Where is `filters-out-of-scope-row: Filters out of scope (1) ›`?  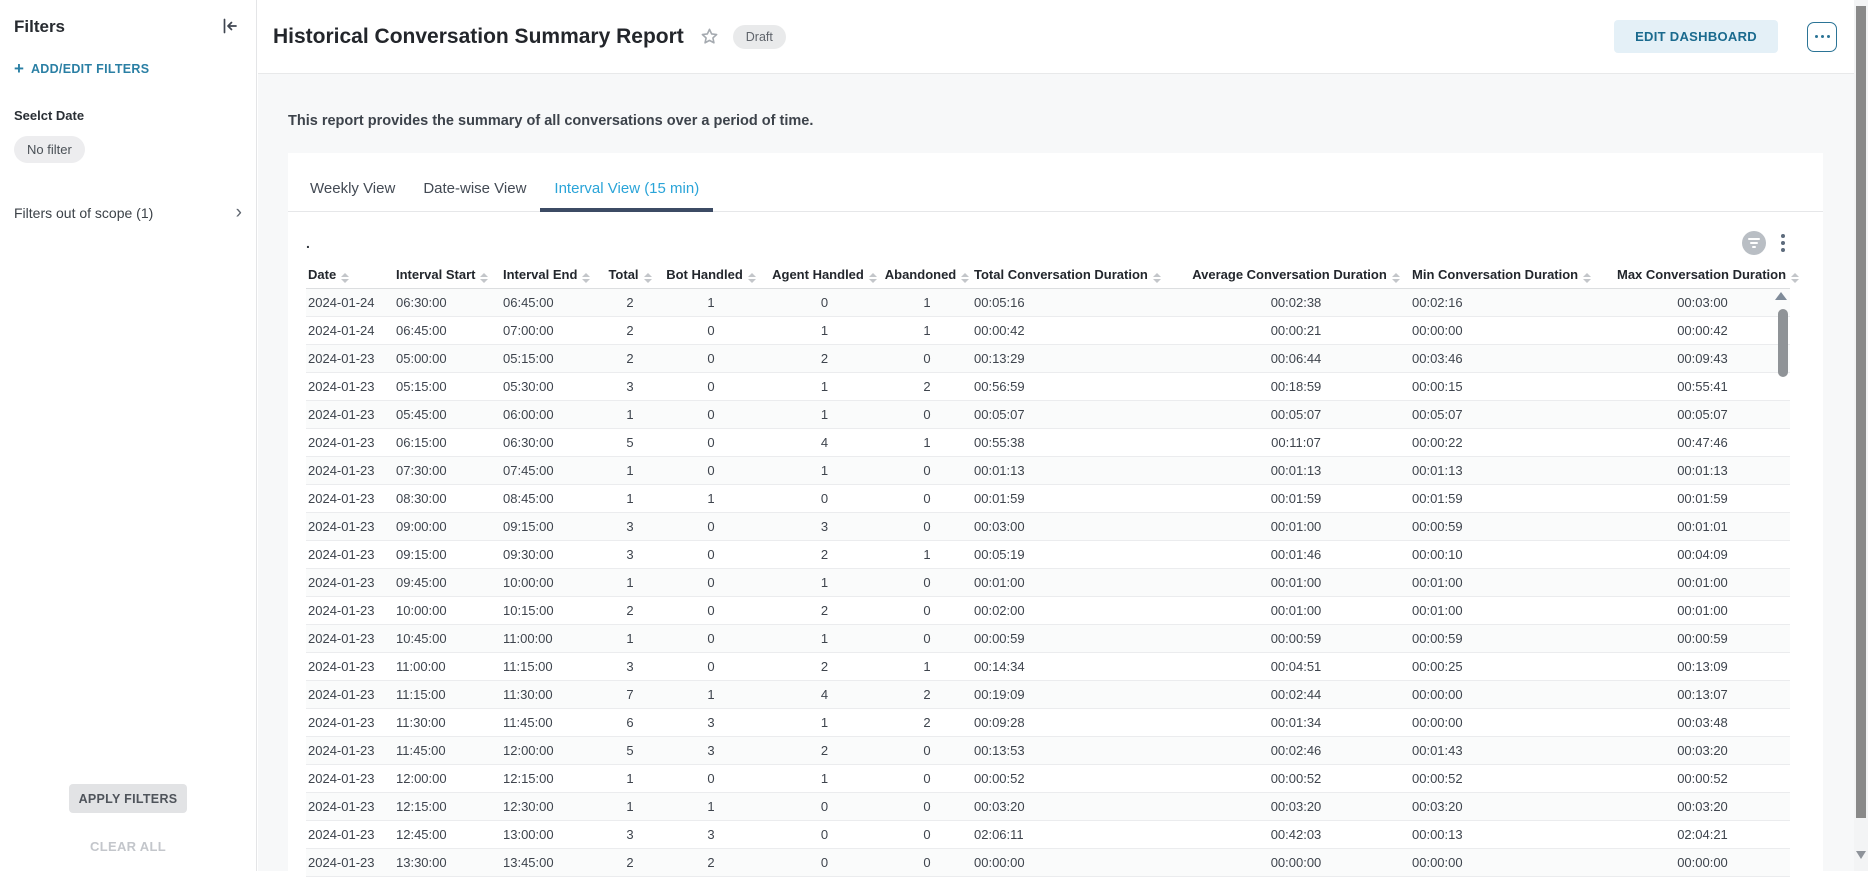 filters-out-of-scope-row: Filters out of scope (1) › is located at coordinates (128, 212).